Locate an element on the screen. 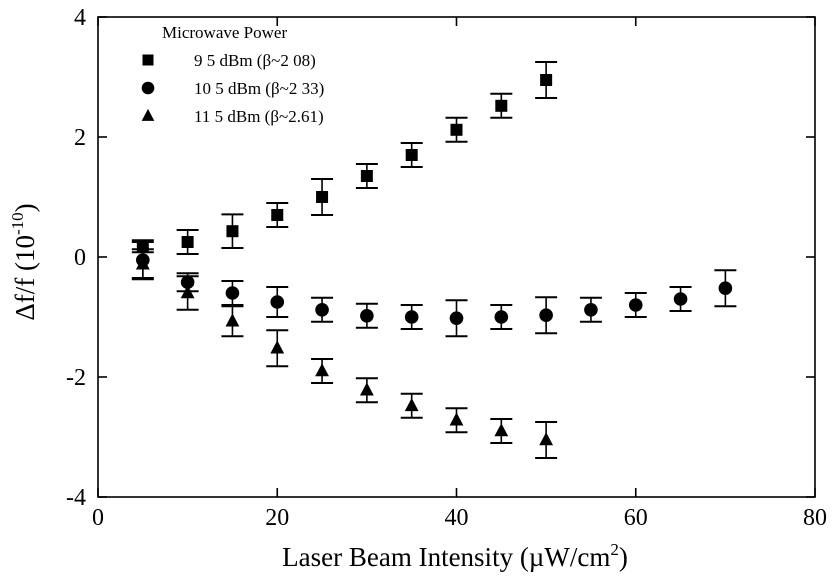 This screenshot has height=578, width=833. series-circle is located at coordinates (434, 289).